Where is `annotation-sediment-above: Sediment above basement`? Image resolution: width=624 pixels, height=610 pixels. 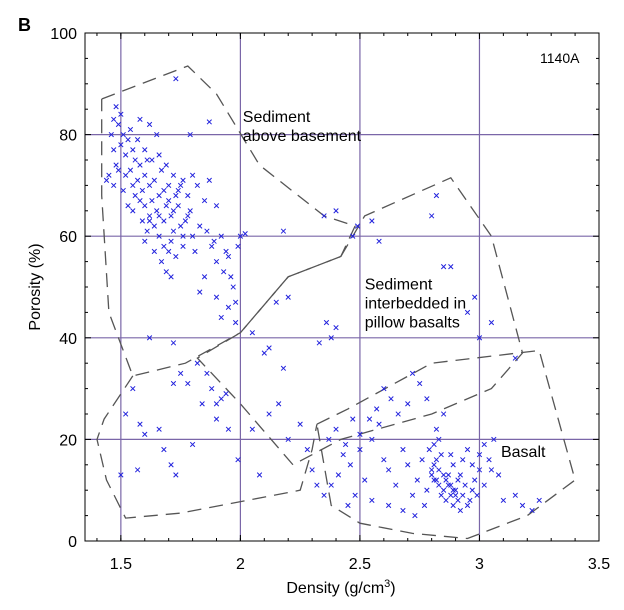
annotation-sediment-above: Sediment above basement is located at coordinates (302, 127).